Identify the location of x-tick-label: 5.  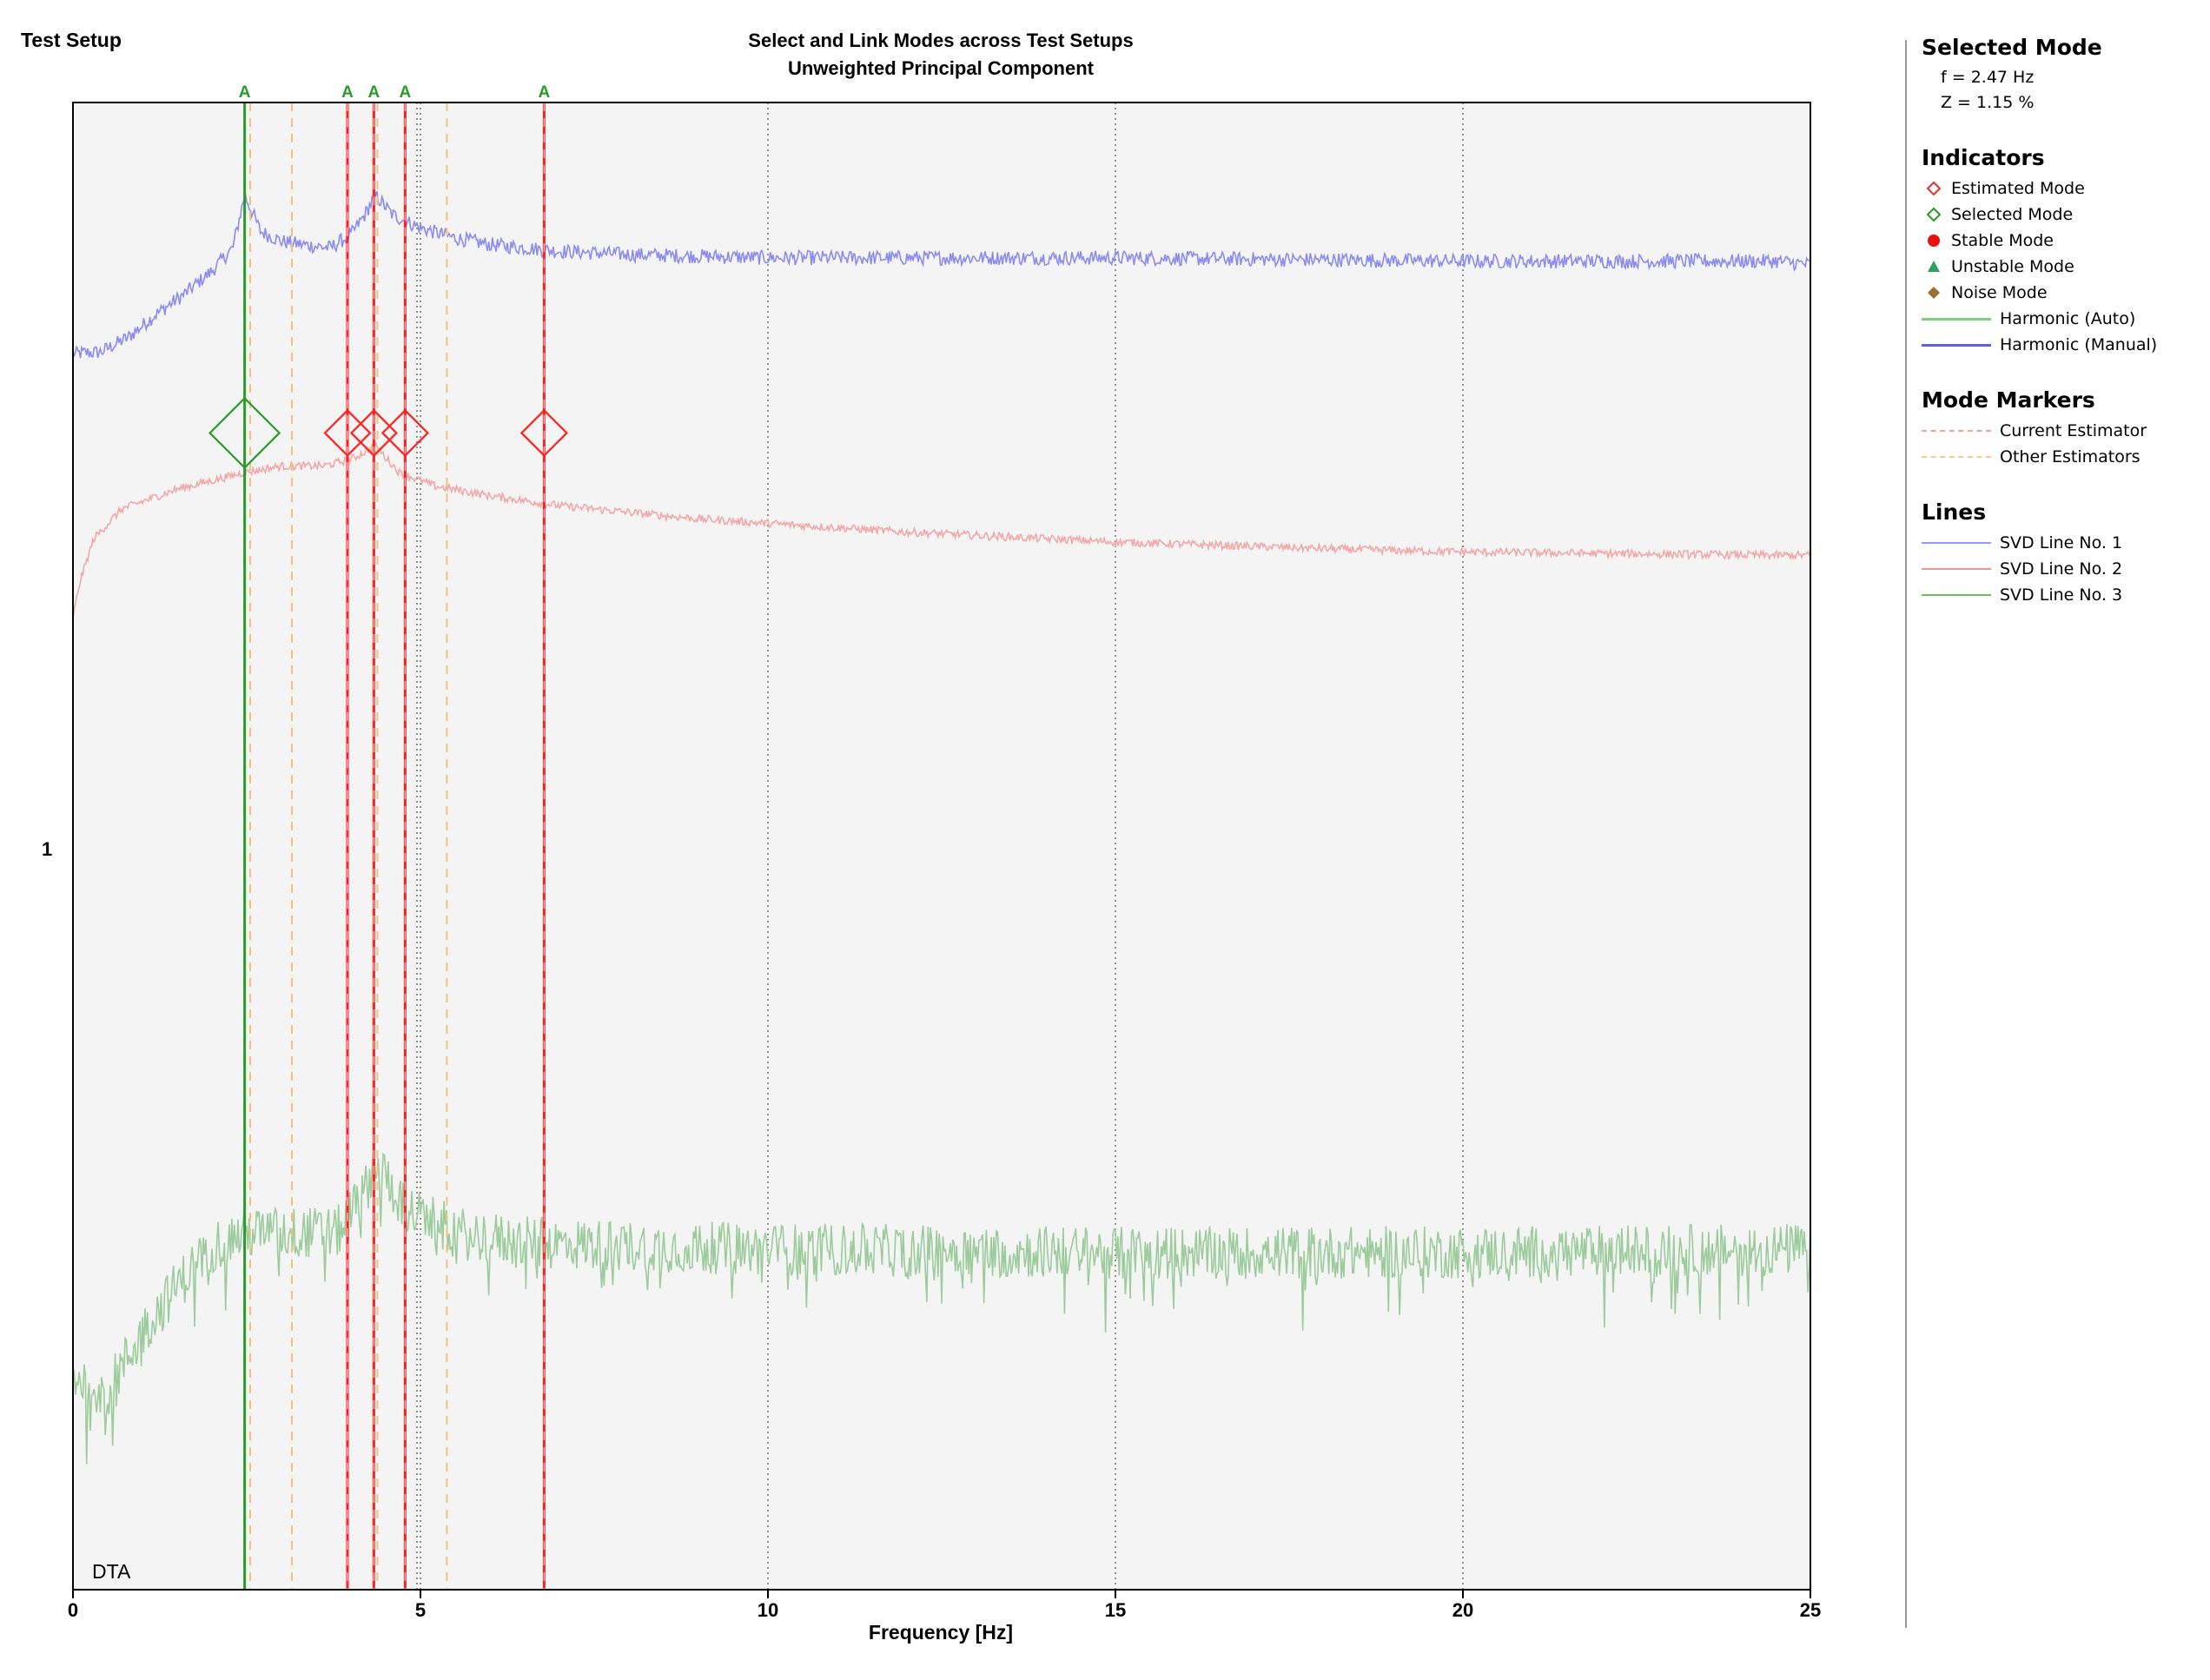
(420, 1610).